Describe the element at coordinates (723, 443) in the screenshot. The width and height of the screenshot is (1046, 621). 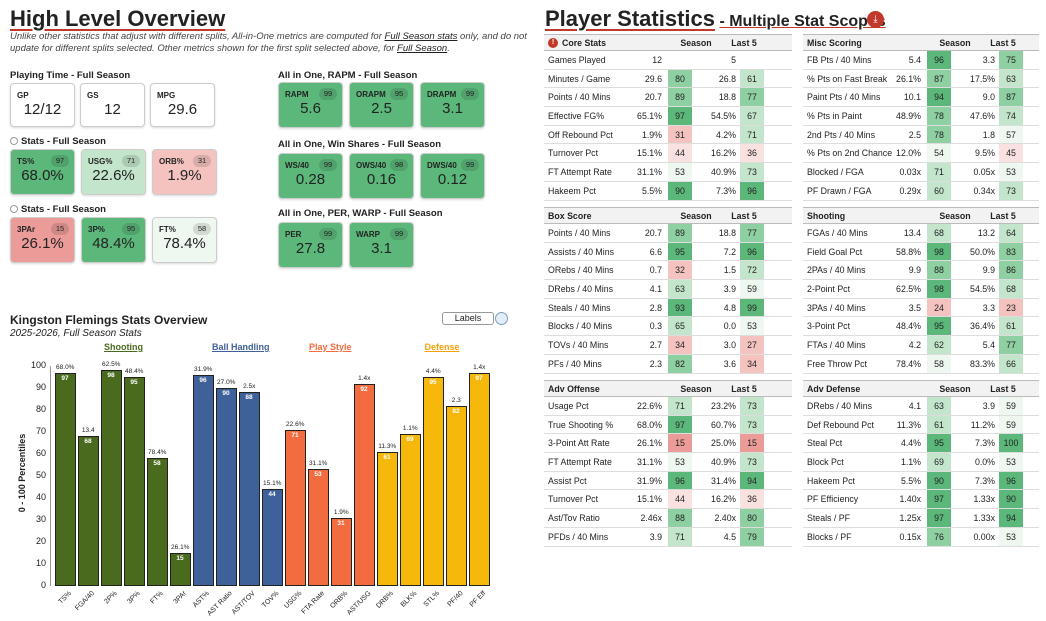
I see `last5-value: 25.0%` at that location.